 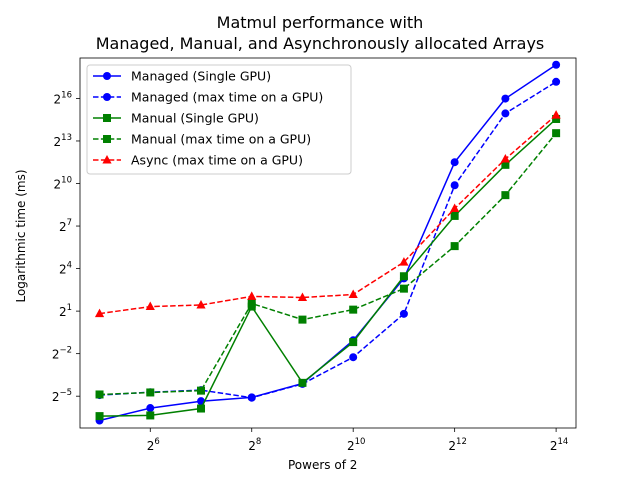 I want to click on x-tick-label: 28, so click(x=254, y=445).